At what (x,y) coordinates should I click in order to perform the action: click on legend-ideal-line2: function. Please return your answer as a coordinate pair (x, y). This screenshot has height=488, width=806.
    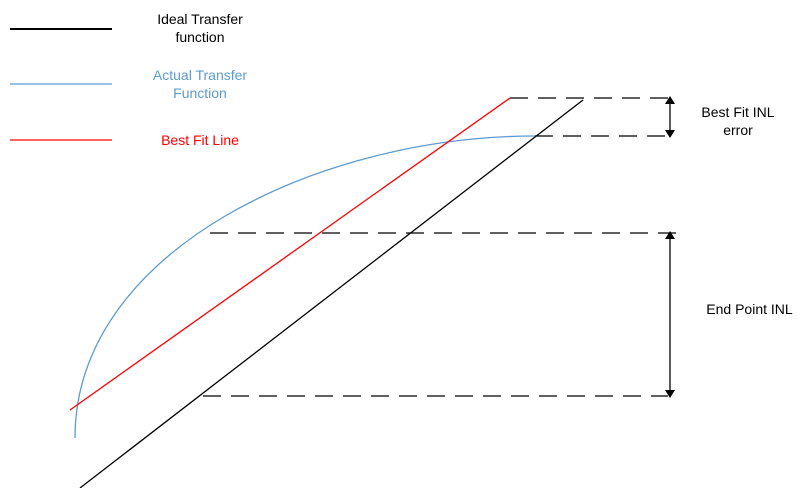
    Looking at the image, I should click on (200, 37).